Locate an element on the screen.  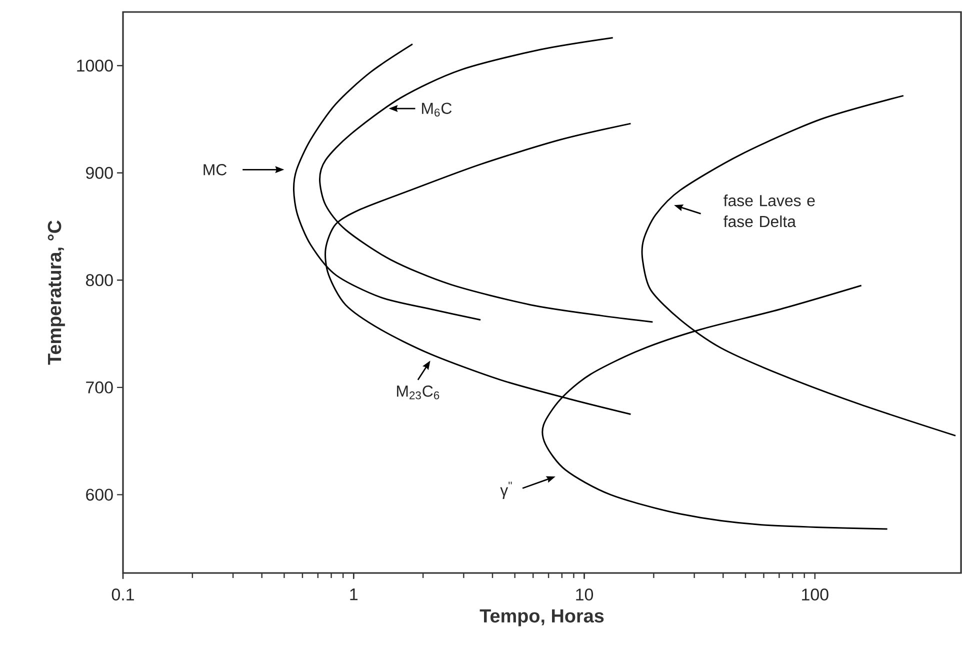
x-tick-label: 0.1 is located at coordinates (123, 594).